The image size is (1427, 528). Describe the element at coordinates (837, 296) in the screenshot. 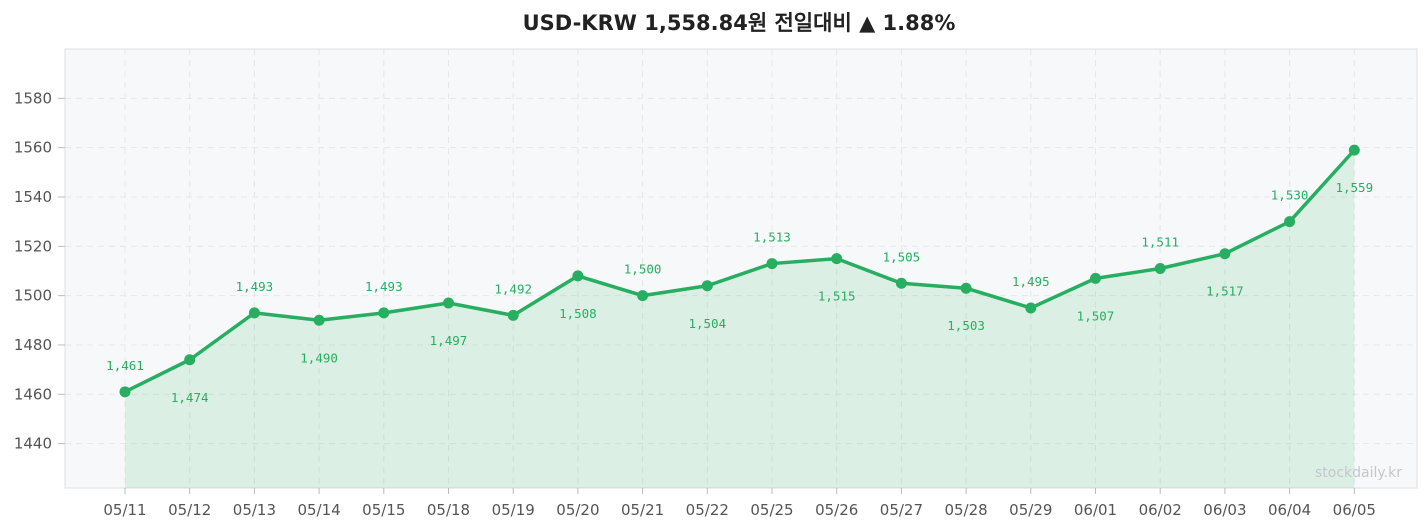

I see `data-label: 1,515` at that location.